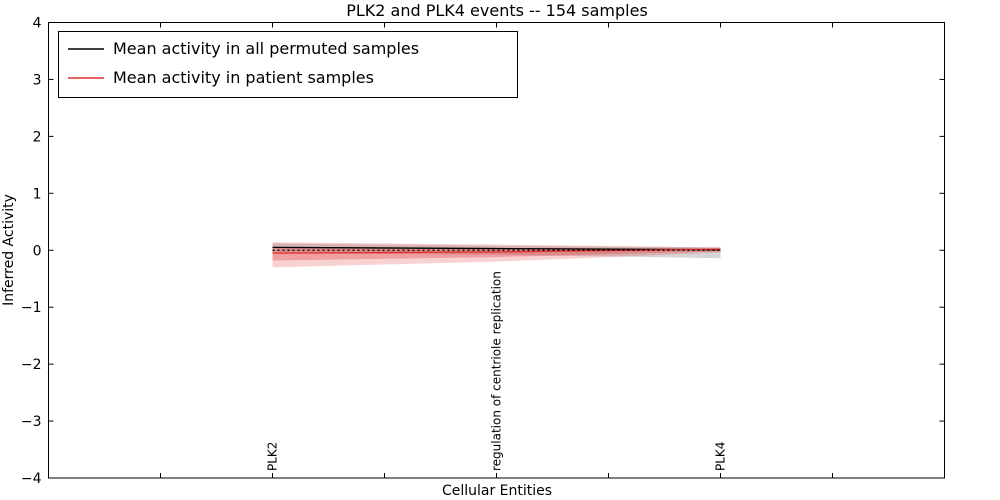 The width and height of the screenshot is (1000, 500). I want to click on x-category-label: PLK4, so click(721, 456).